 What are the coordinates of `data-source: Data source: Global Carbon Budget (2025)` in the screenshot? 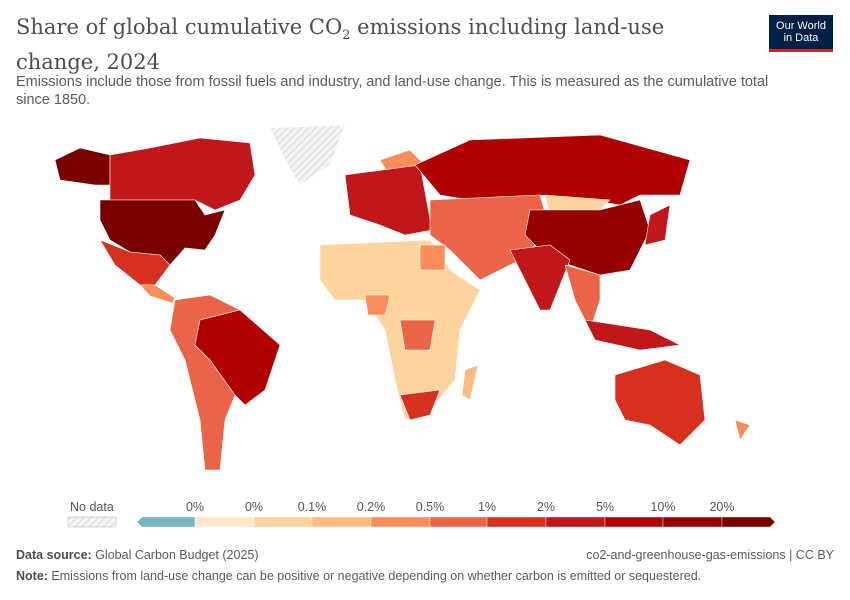 It's located at (137, 555).